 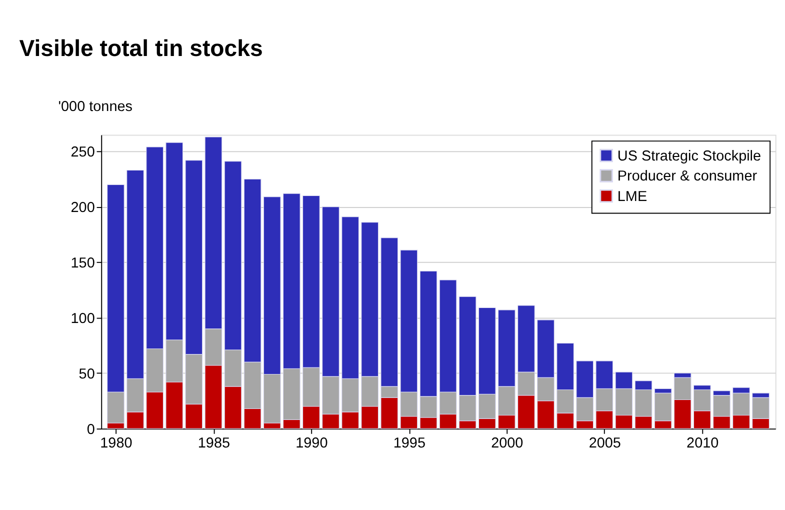 What do you see at coordinates (116, 443) in the screenshot?
I see `x-tick-label: 1980` at bounding box center [116, 443].